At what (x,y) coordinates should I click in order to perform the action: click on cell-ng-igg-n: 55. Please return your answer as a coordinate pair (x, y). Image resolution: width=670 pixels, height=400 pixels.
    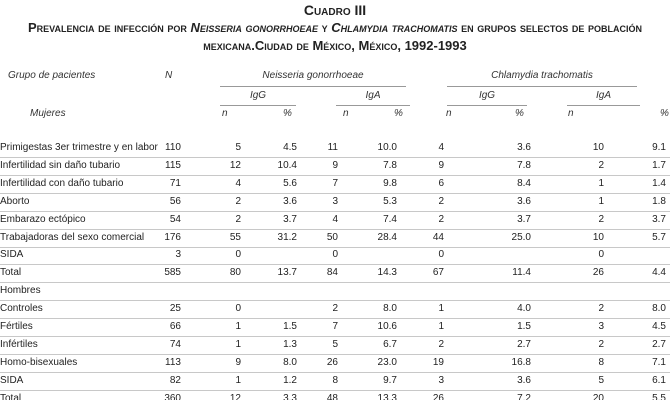
    Looking at the image, I should click on (235, 237).